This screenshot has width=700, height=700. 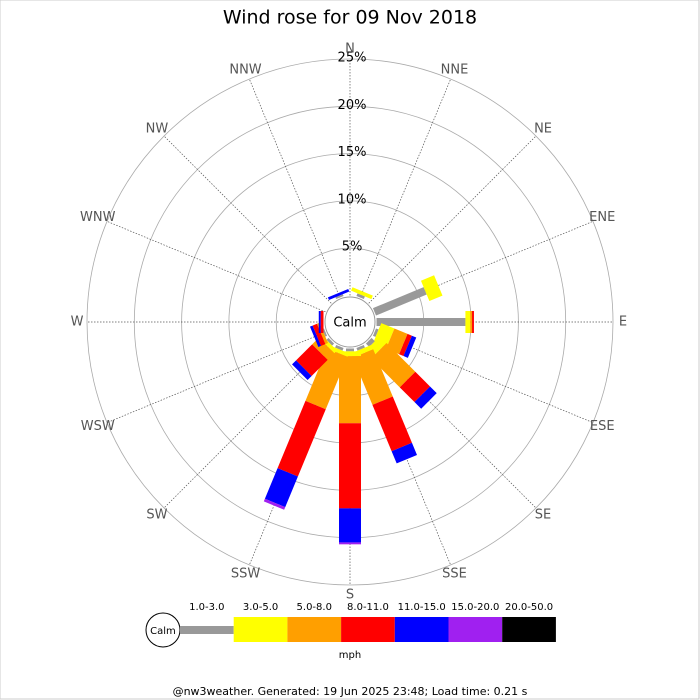 What do you see at coordinates (352, 105) in the screenshot?
I see `ring-label: 20%` at bounding box center [352, 105].